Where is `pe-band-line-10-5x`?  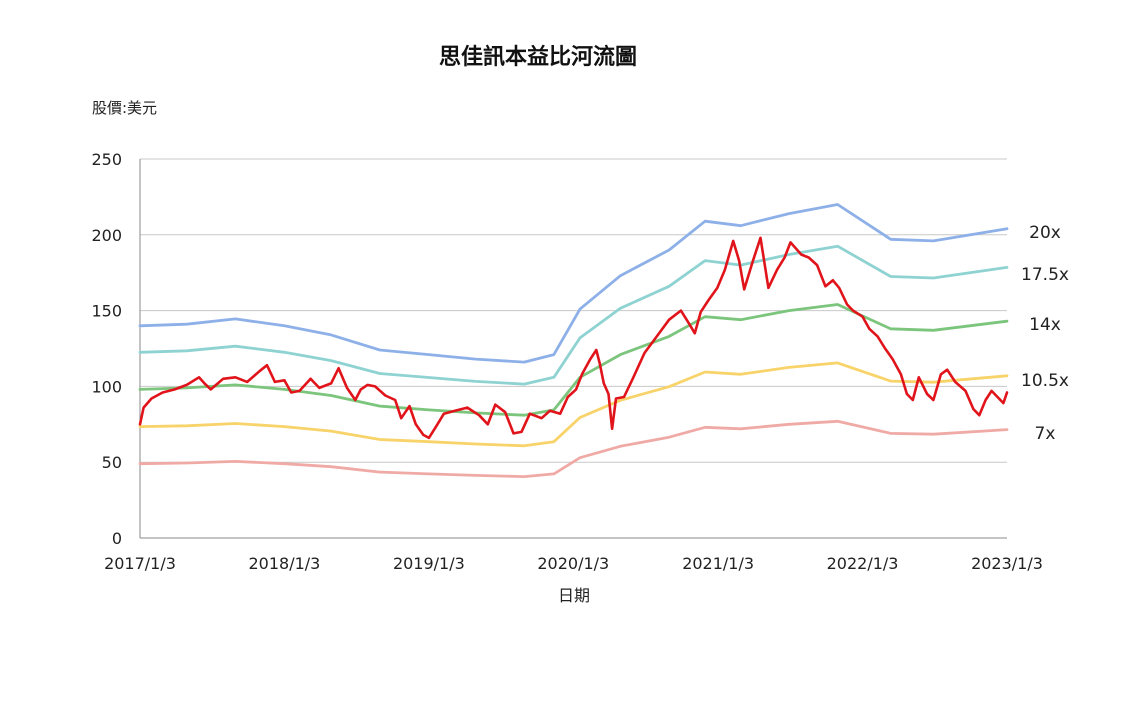
pe-band-line-10-5x is located at coordinates (573, 404).